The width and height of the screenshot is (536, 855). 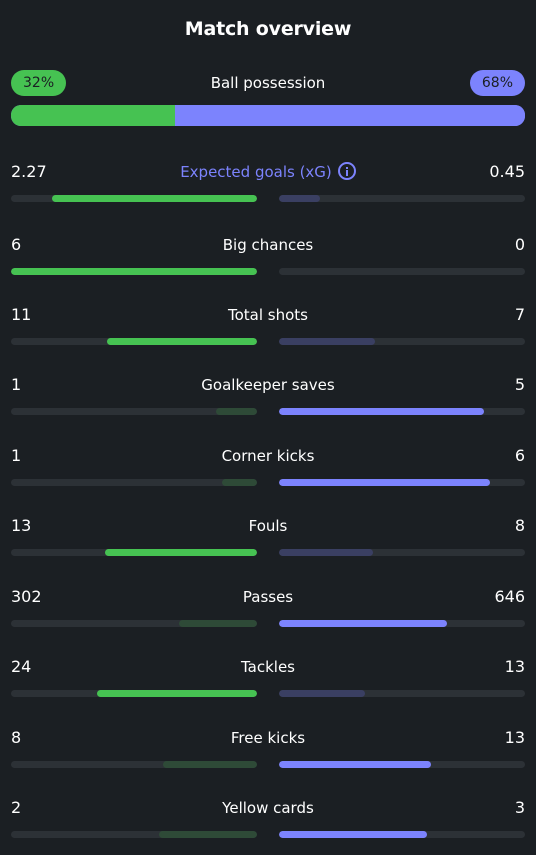 I want to click on stat-home-value: 13, so click(x=21, y=525).